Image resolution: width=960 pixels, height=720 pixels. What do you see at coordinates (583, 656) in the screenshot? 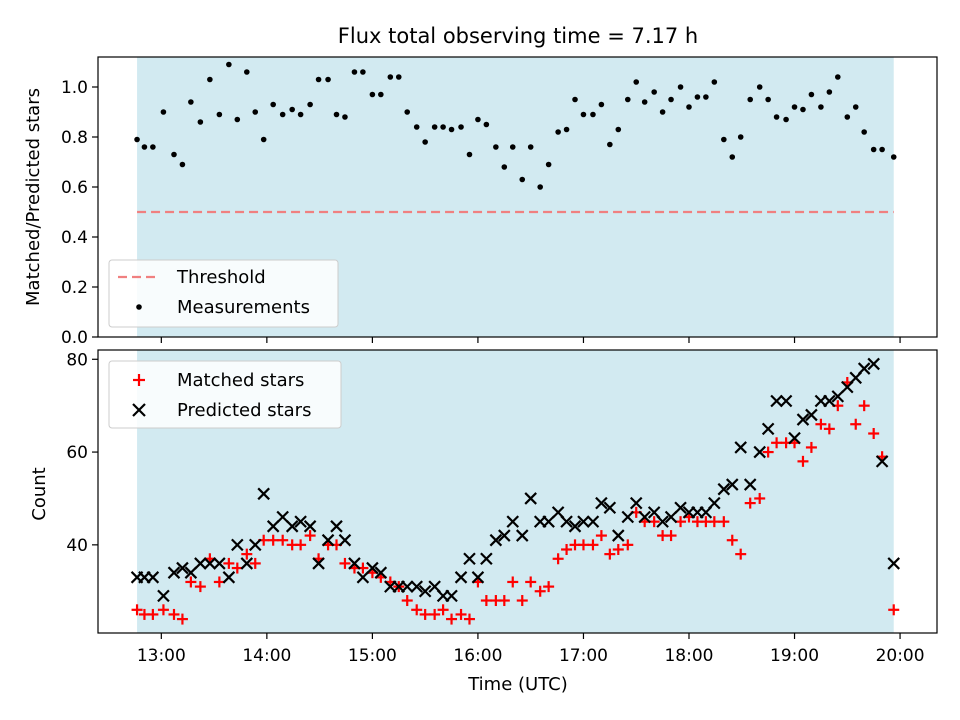
I see `x-tick-label: 17:00` at bounding box center [583, 656].